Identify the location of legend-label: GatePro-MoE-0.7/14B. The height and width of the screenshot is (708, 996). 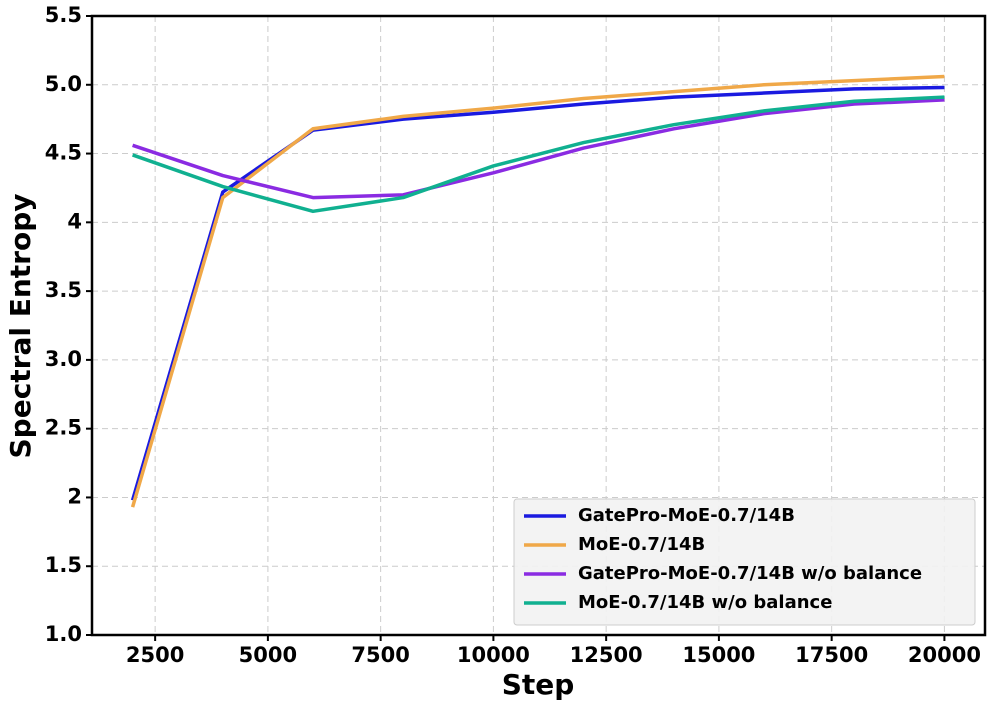
(686, 515).